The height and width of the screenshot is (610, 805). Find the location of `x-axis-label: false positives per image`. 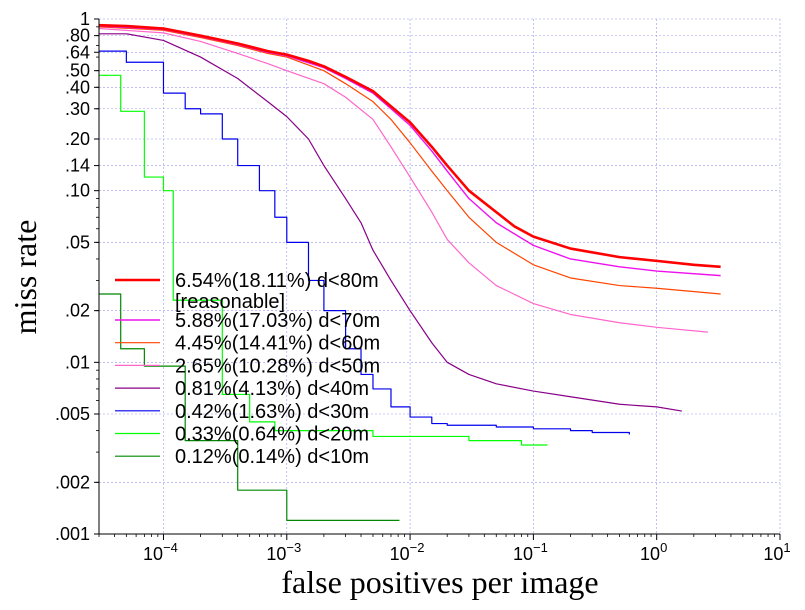

x-axis-label: false positives per image is located at coordinates (439, 582).